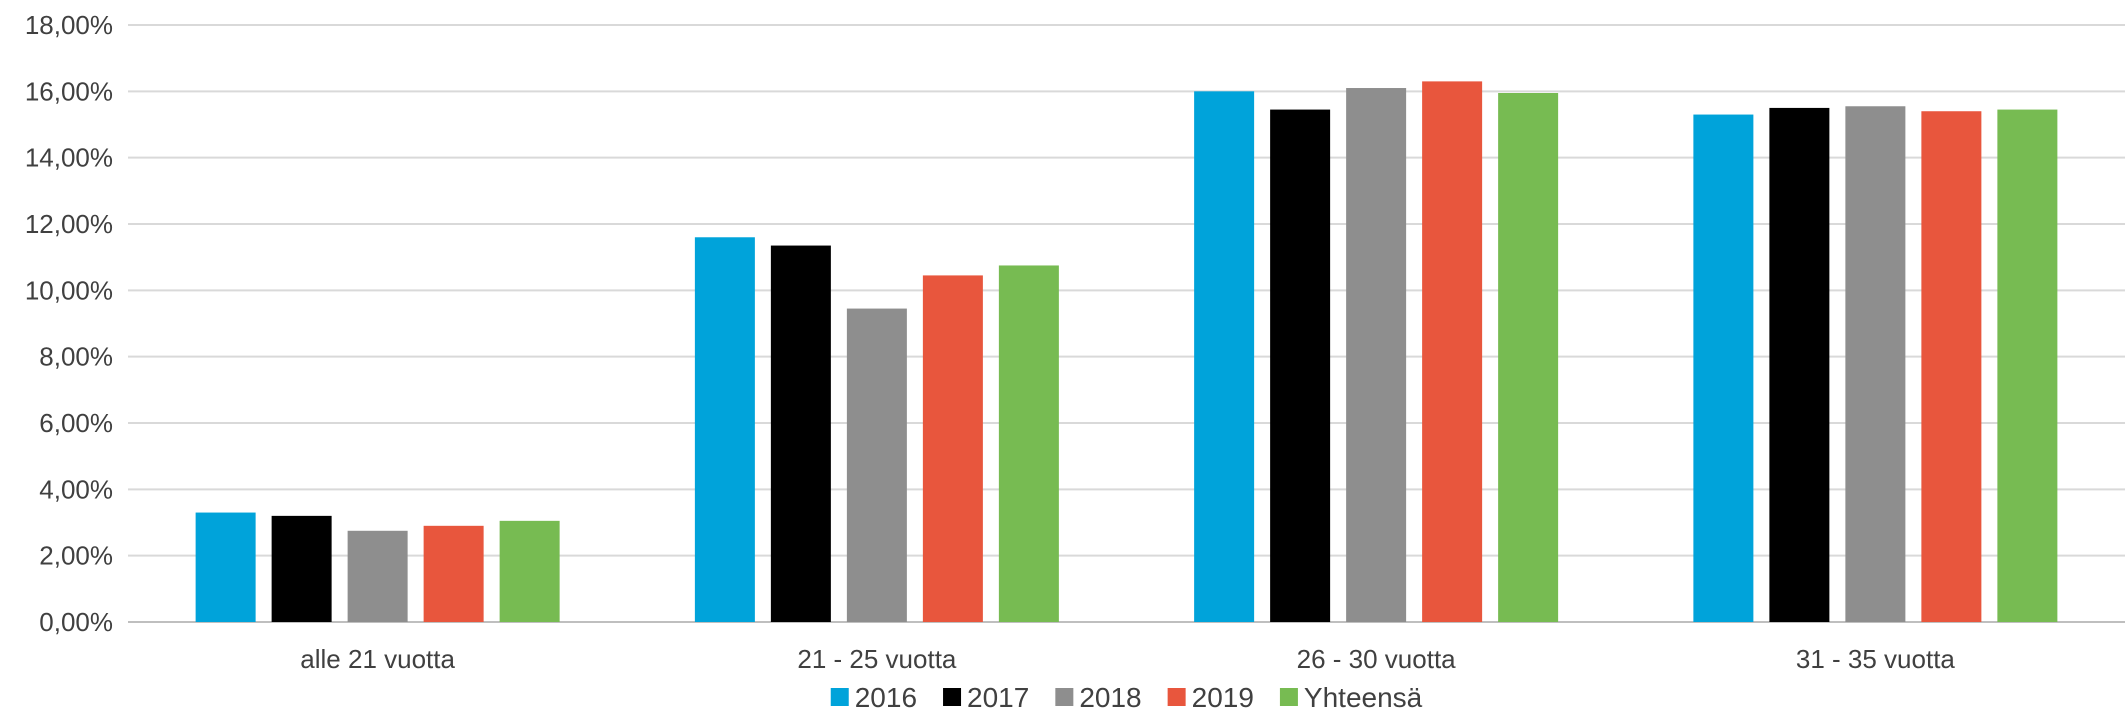 This screenshot has height=723, width=2128. Describe the element at coordinates (1876, 659) in the screenshot. I see `x-category-label: 31 - 35 vuotta` at that location.